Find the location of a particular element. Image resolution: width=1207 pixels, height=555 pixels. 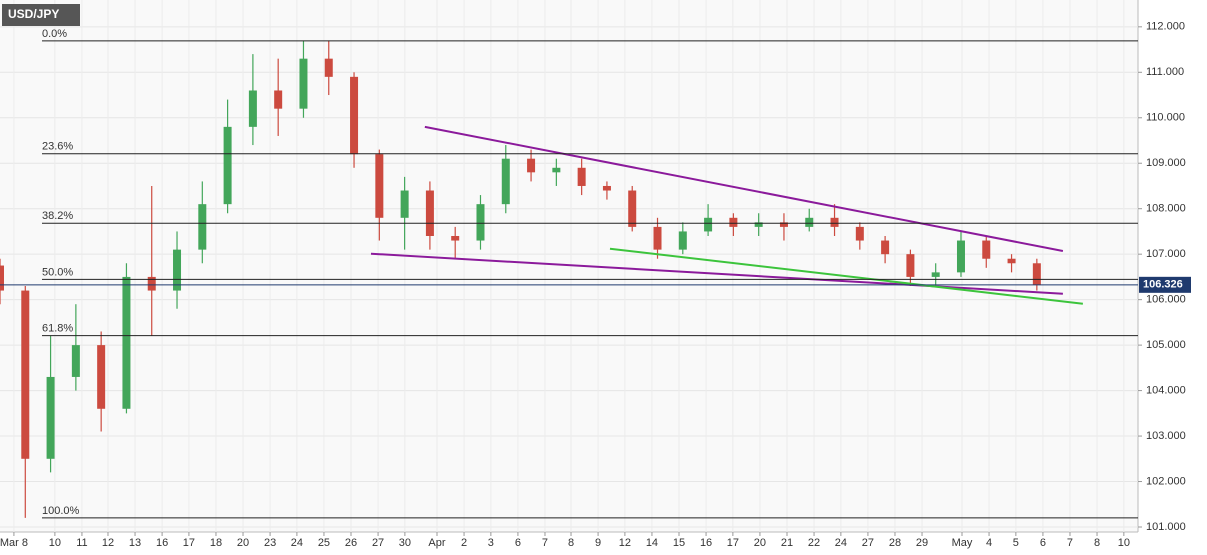

y-tick-label: 112.000 is located at coordinates (1165, 27).